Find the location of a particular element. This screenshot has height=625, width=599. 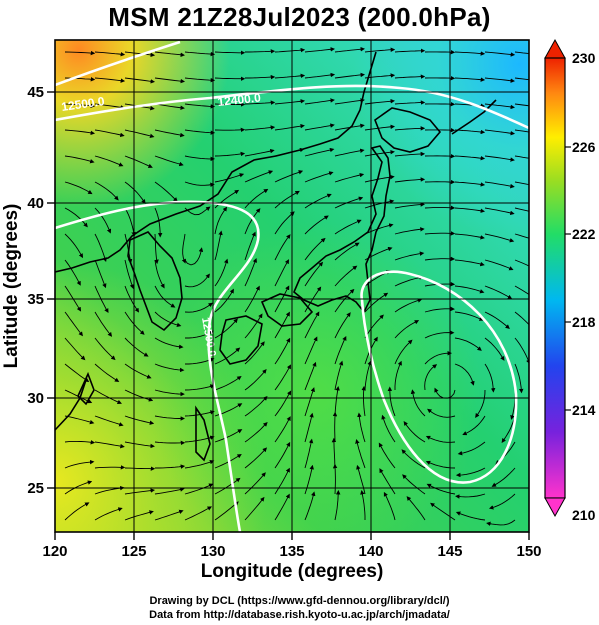

y-tick-label: 30 is located at coordinates (35, 398).